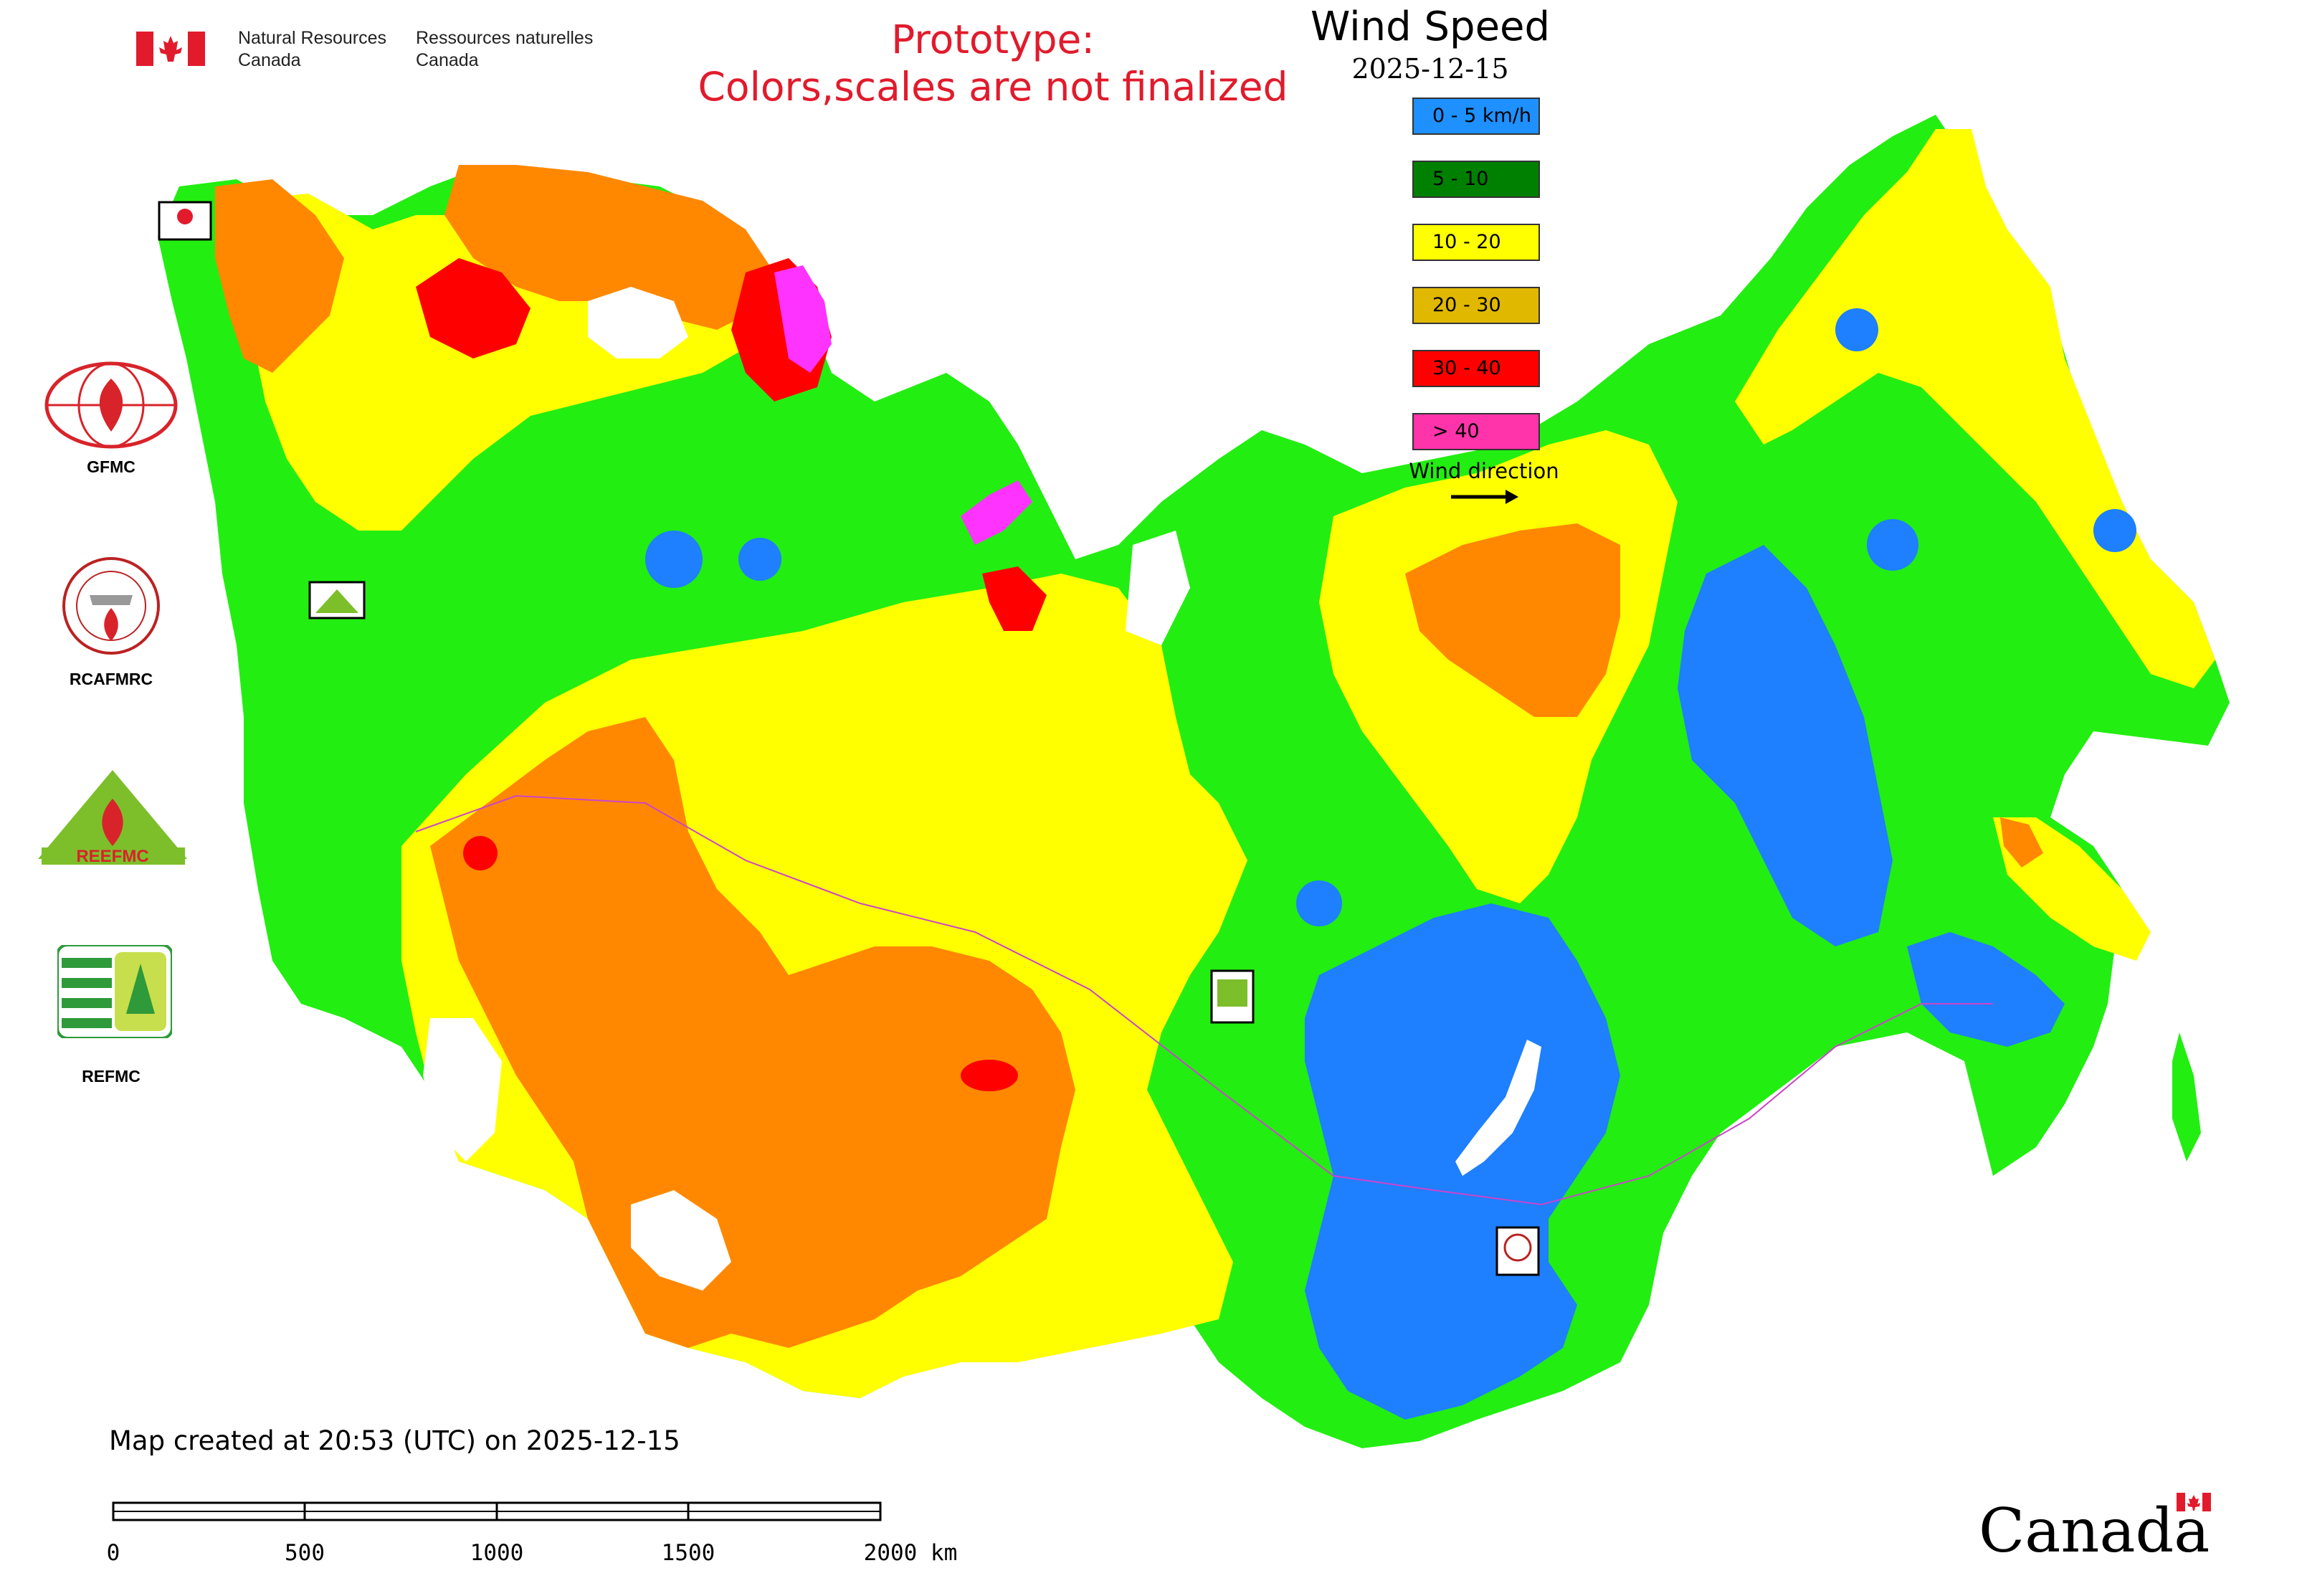 Image resolution: width=2302 pixels, height=1596 pixels. What do you see at coordinates (111, 679) in the screenshot?
I see `partner-caption-rcafmrc: RCAFMRC` at bounding box center [111, 679].